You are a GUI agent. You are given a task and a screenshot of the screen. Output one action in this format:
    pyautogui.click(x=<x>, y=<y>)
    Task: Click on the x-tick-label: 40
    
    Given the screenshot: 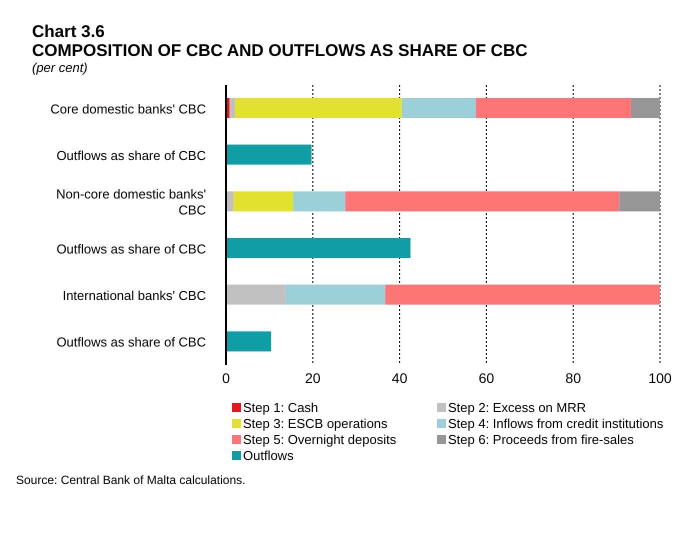 What is the action you would take?
    pyautogui.click(x=400, y=378)
    